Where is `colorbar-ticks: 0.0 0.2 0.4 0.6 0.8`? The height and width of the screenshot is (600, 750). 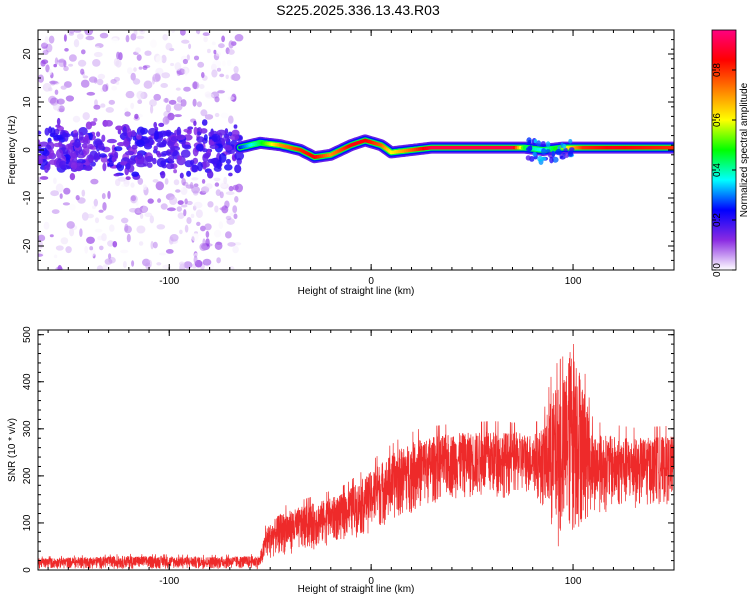
colorbar-ticks: 0.0 0.2 0.4 0.6 0.8 is located at coordinates (724, 170).